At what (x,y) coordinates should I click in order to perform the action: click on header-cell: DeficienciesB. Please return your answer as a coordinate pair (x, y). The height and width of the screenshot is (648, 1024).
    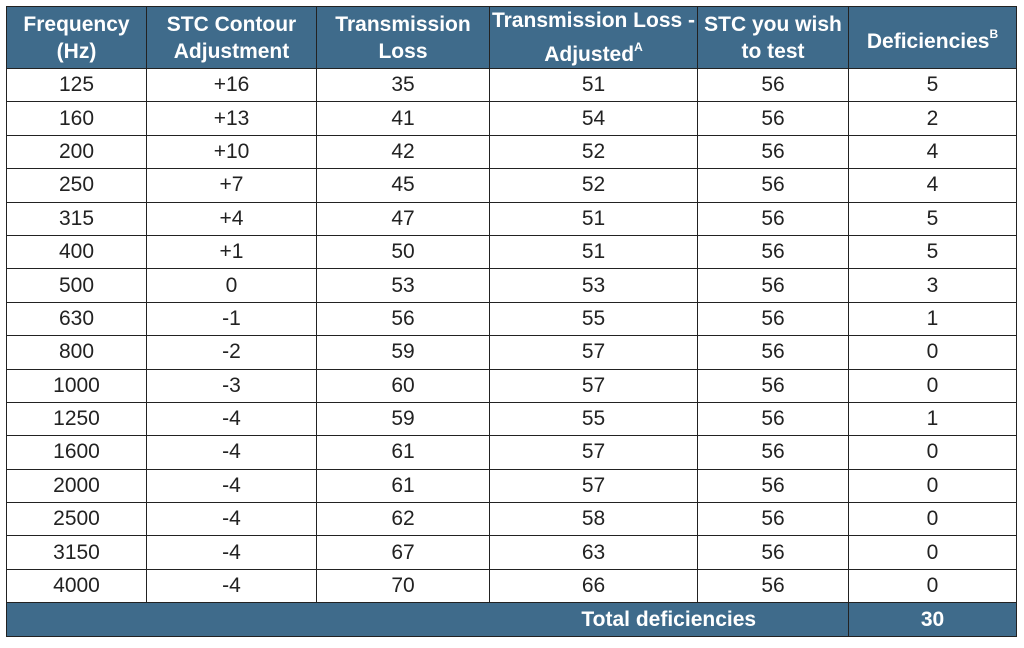
    Looking at the image, I should click on (932, 37).